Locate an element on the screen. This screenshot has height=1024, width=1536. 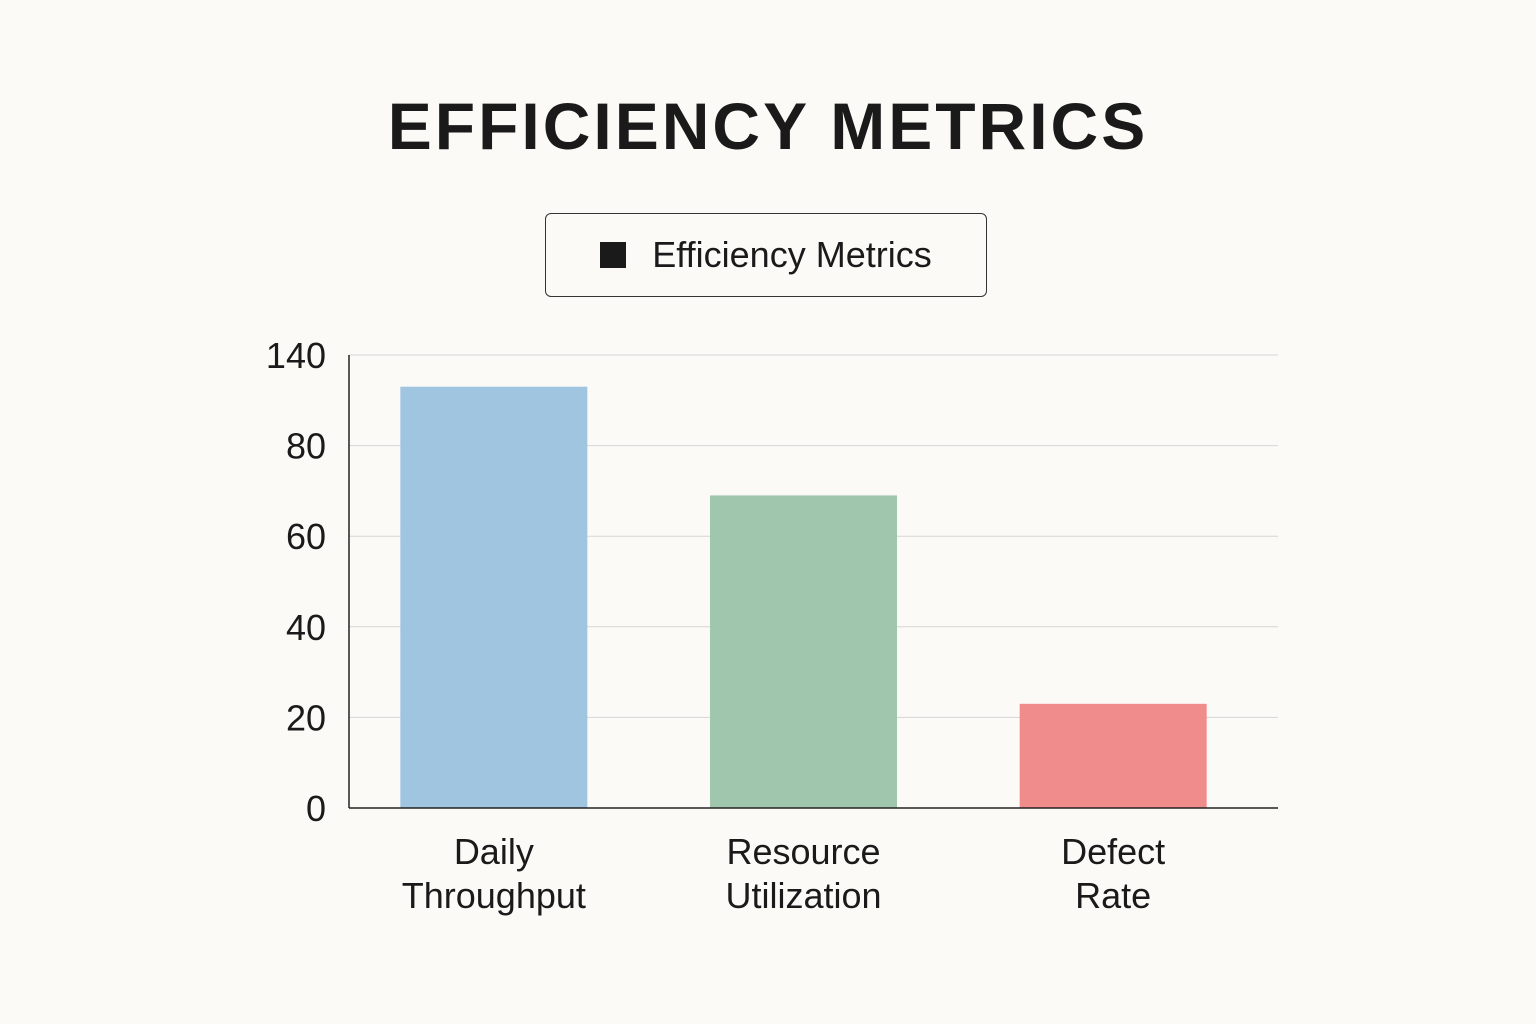
y-tick-label: 0 is located at coordinates (316, 808).